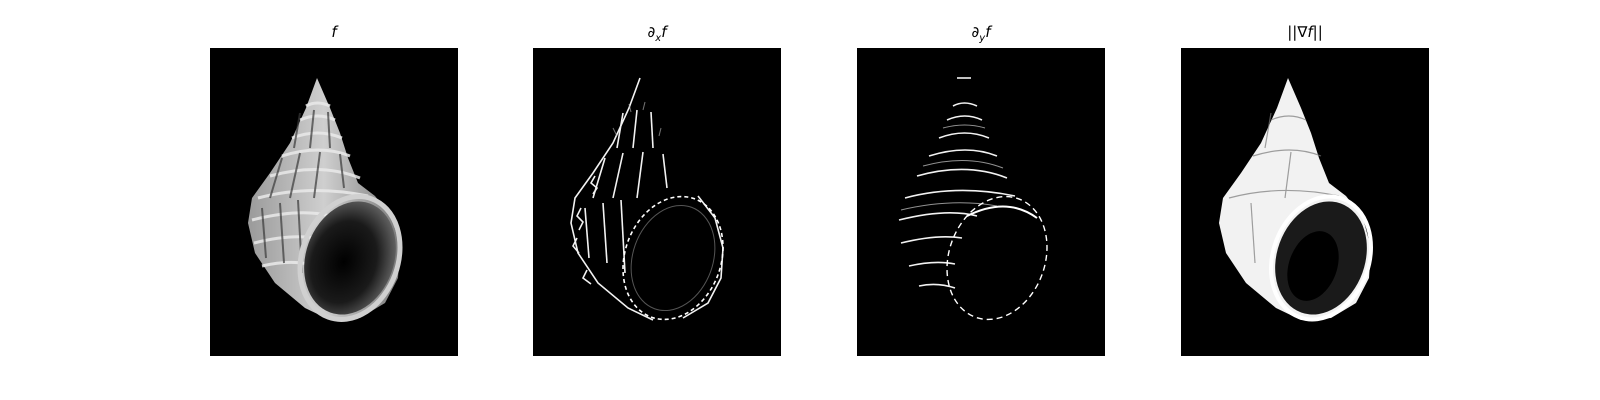 This screenshot has height=400, width=1600. I want to click on panel-title-f: f, so click(334, 32).